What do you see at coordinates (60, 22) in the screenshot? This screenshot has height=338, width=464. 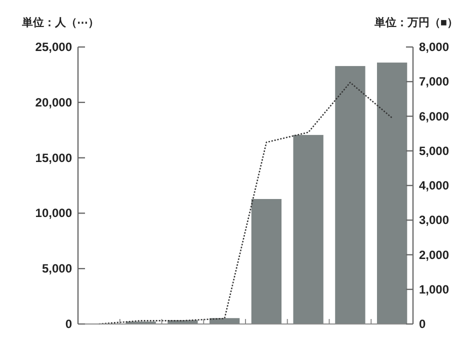 I see `y-axis-title: 単位：人（⋯）` at bounding box center [60, 22].